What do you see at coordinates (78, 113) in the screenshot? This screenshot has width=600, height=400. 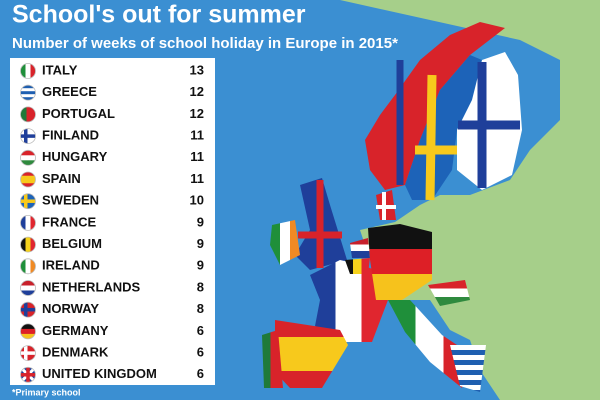 I see `country-name: PORTUGAL` at bounding box center [78, 113].